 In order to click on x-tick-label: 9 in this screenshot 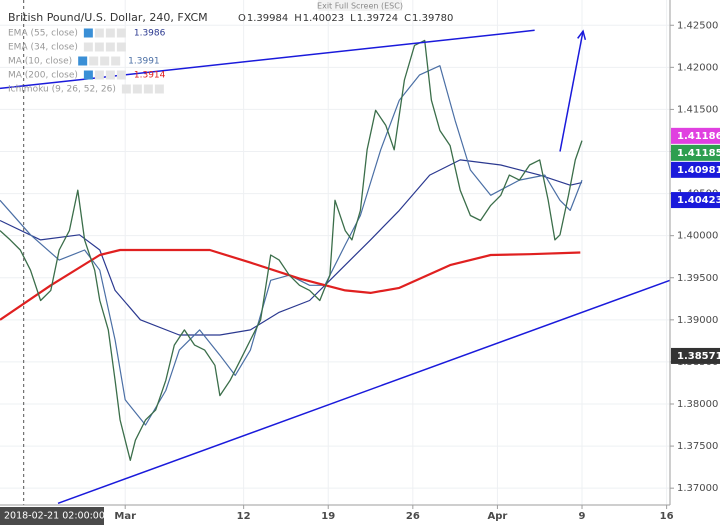, I will do `click(582, 516)`.